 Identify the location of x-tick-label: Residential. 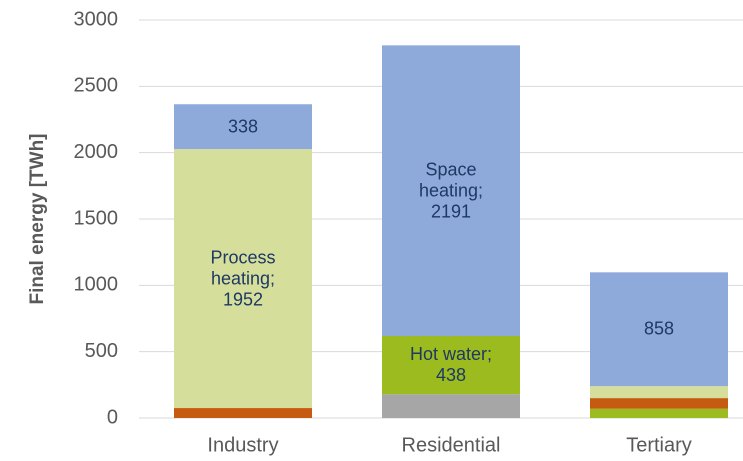
(451, 445).